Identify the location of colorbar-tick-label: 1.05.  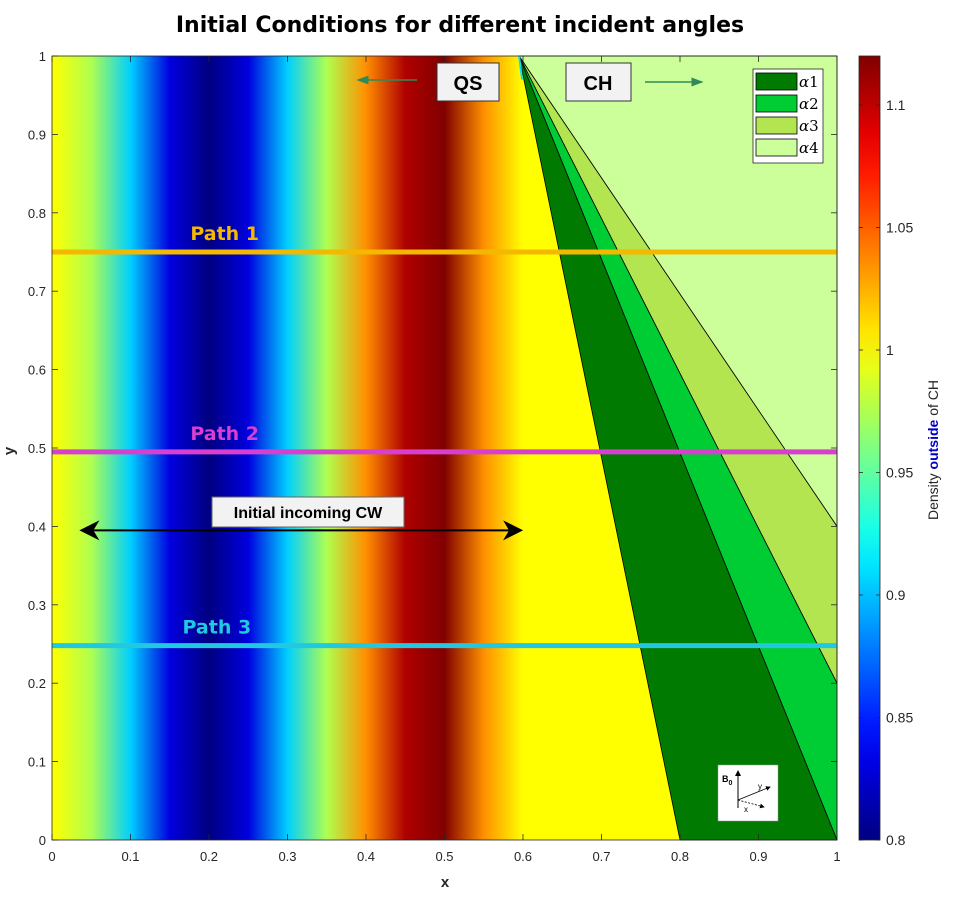
(899, 228).